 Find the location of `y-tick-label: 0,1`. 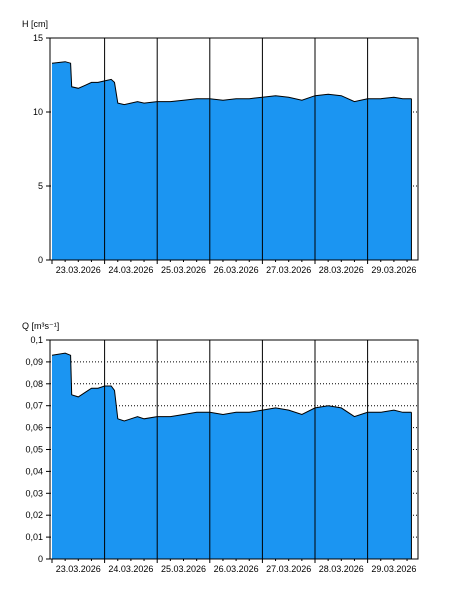

y-tick-label: 0,1 is located at coordinates (36, 340).